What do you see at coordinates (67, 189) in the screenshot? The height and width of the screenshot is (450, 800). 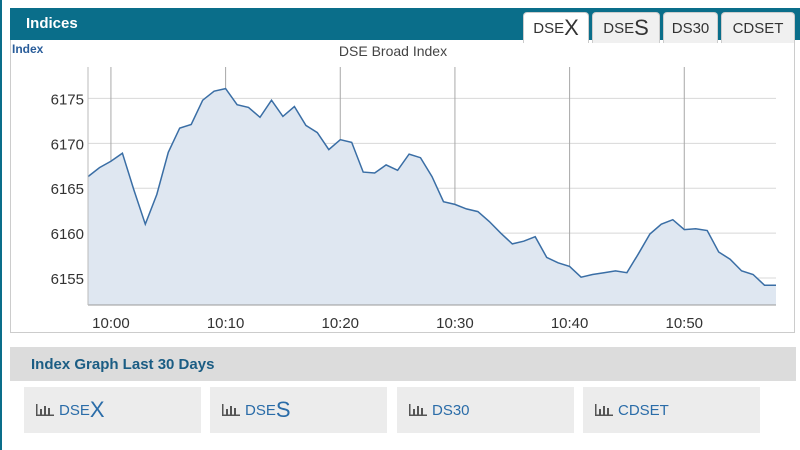 I see `y-tick-label: 6165` at bounding box center [67, 189].